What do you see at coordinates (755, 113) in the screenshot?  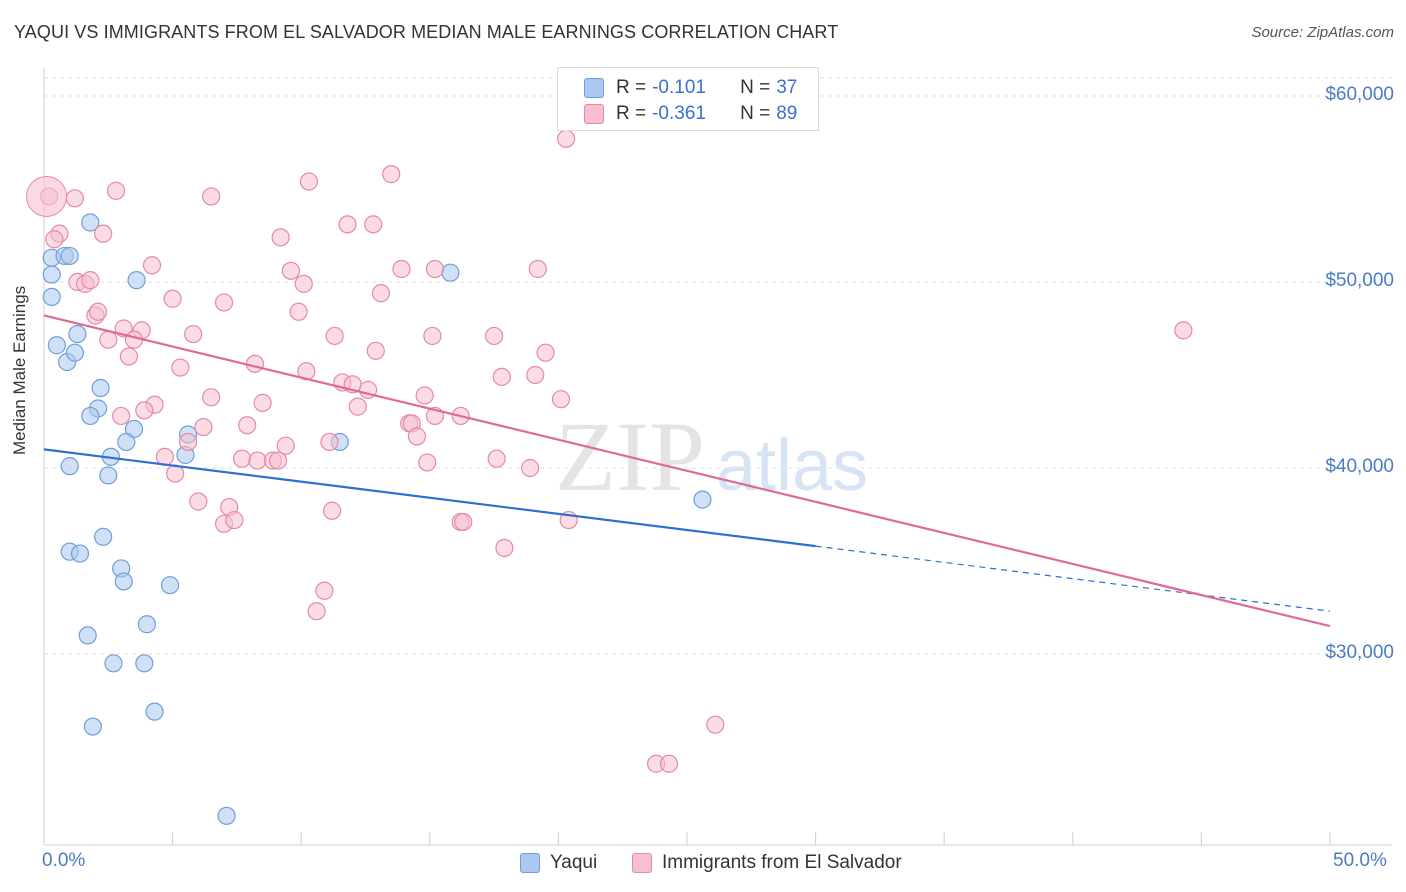 I see `n-label: N =` at bounding box center [755, 113].